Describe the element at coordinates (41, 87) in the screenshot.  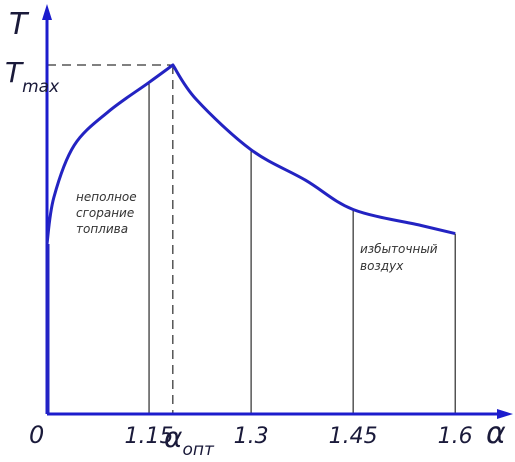
I see `tmax-sub: max` at that location.